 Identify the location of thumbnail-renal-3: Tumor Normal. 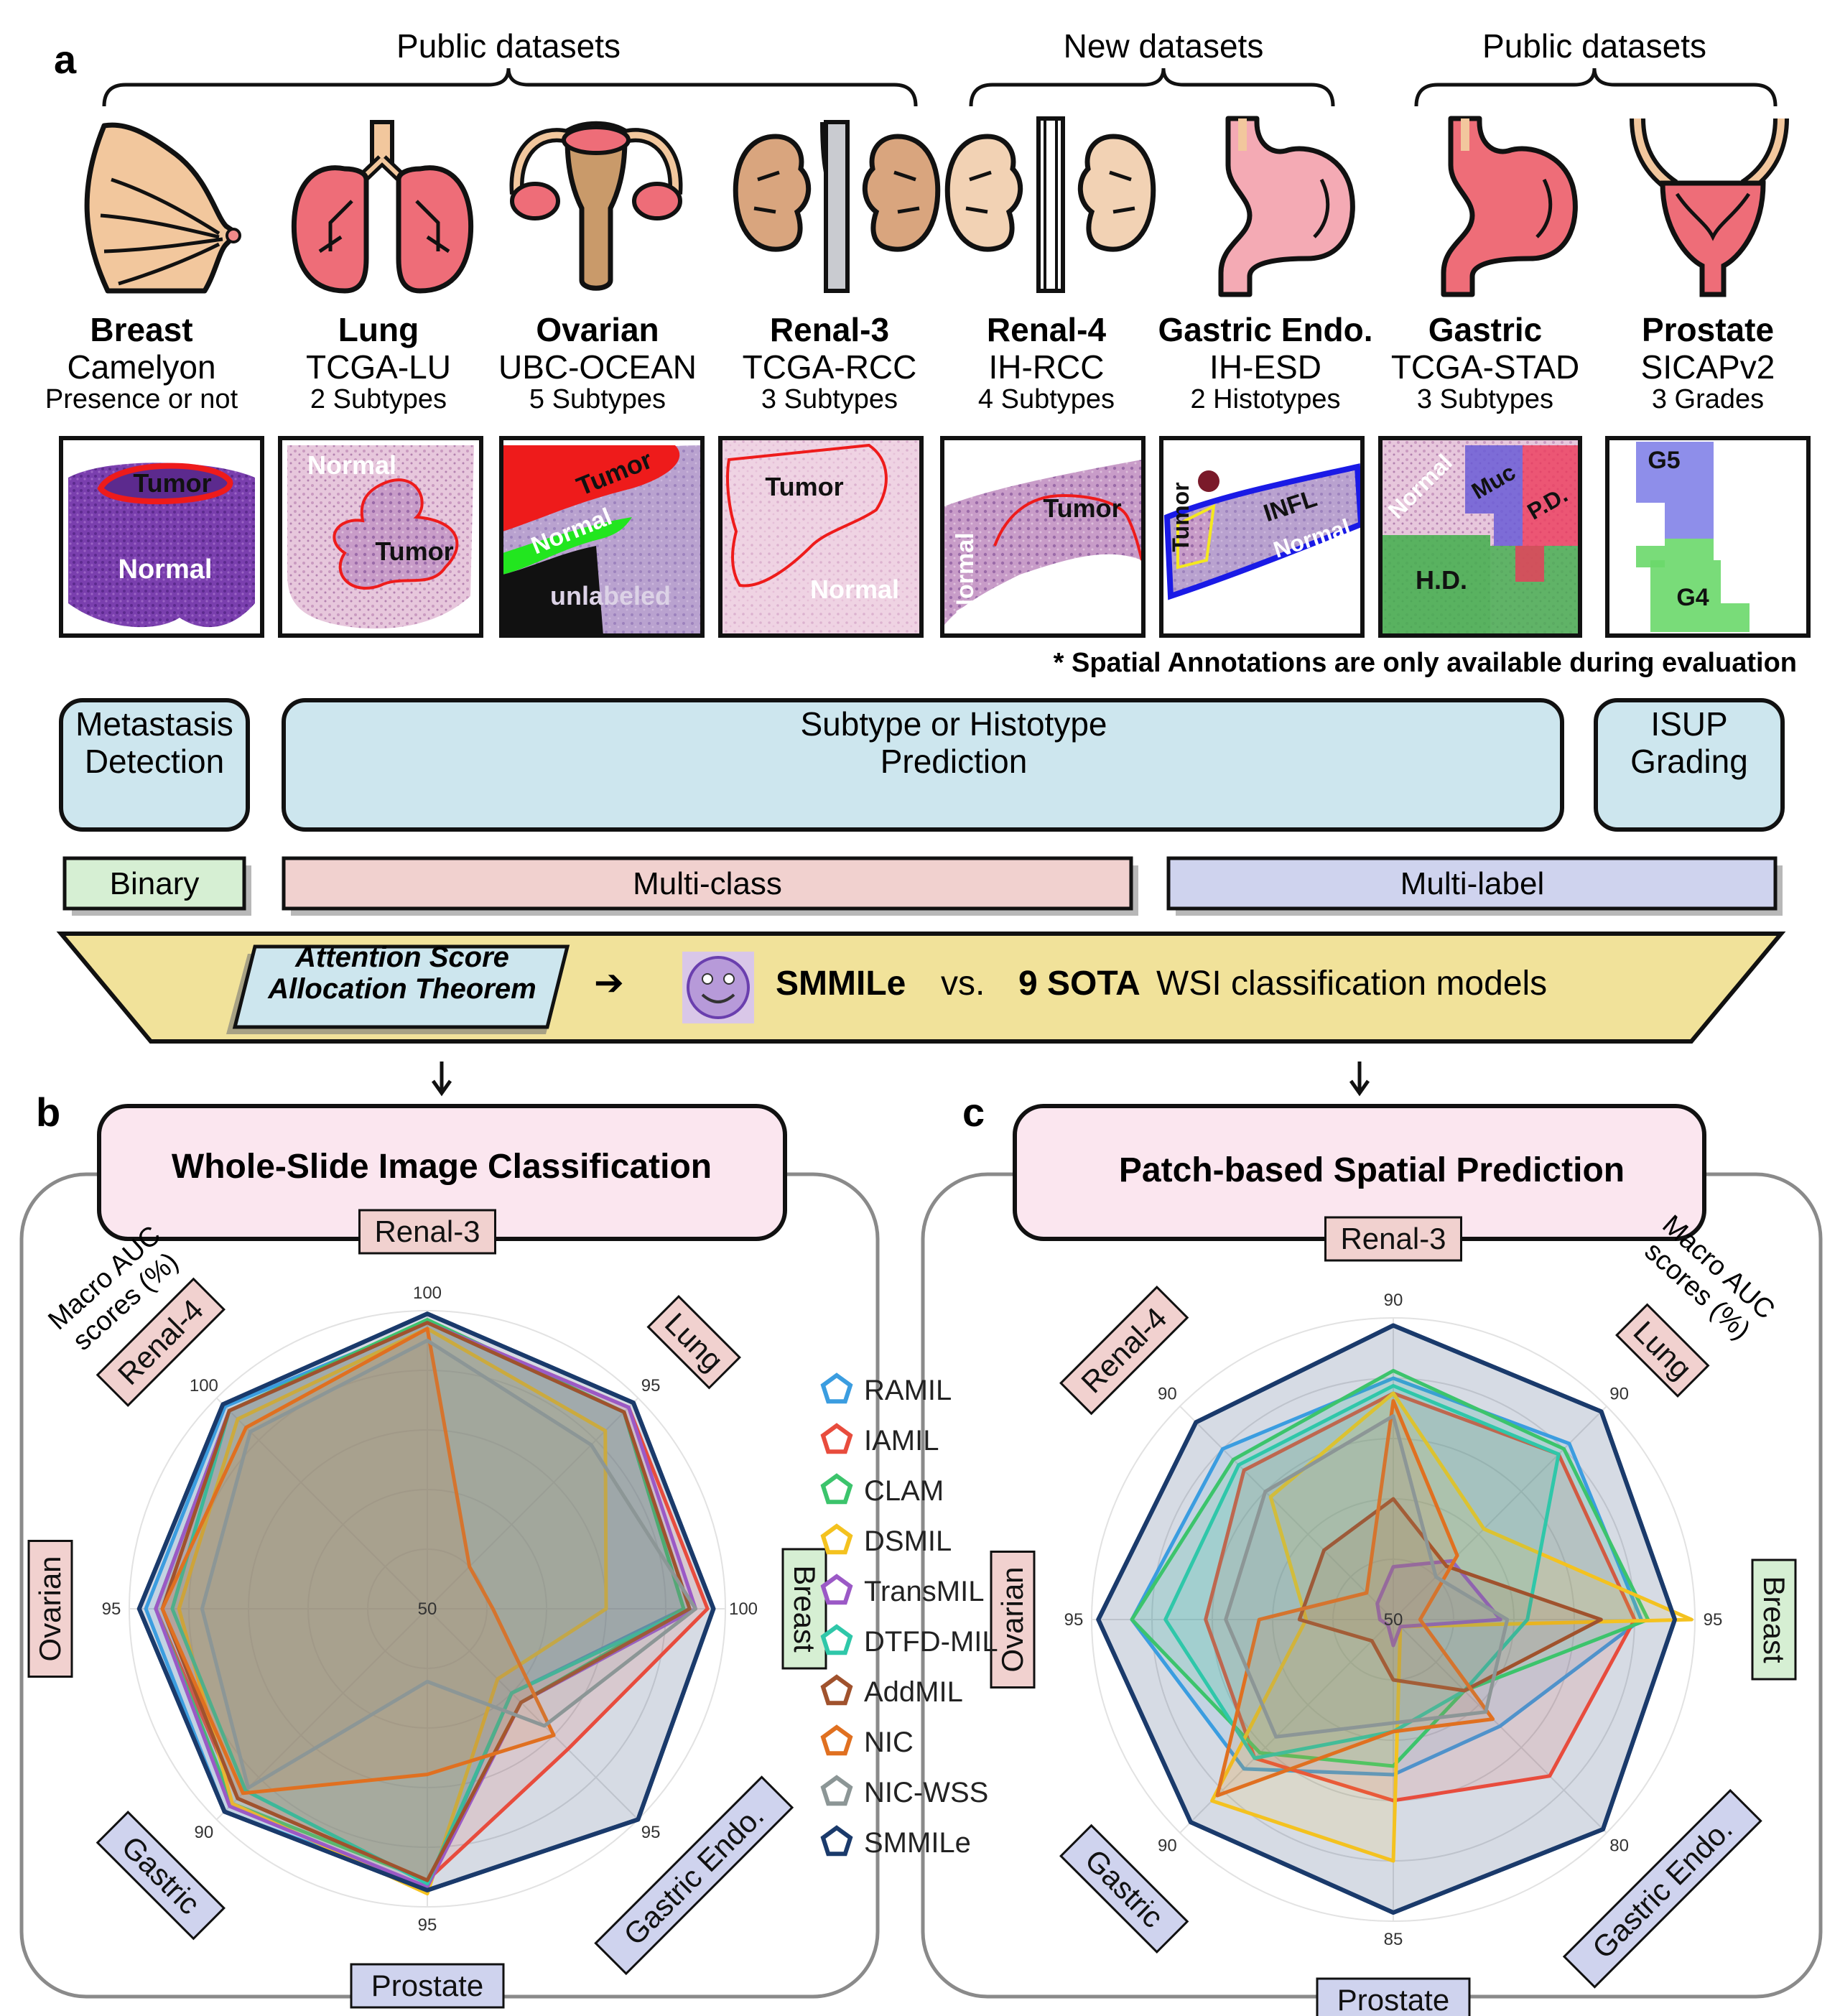
(821, 537).